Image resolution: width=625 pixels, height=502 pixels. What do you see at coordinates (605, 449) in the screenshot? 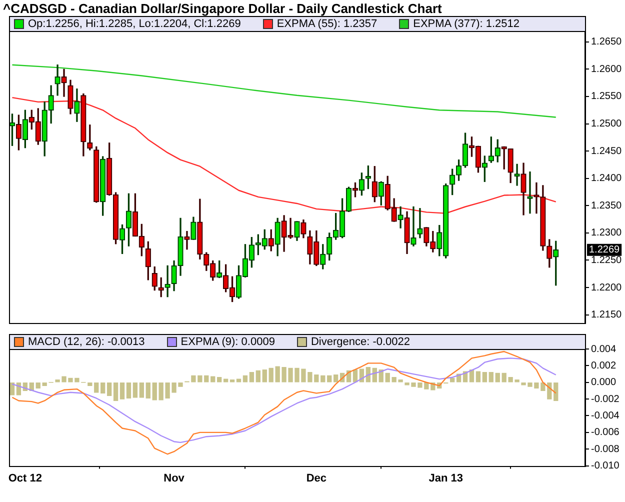
I see `y-tick-label: -0.008` at bounding box center [605, 449].